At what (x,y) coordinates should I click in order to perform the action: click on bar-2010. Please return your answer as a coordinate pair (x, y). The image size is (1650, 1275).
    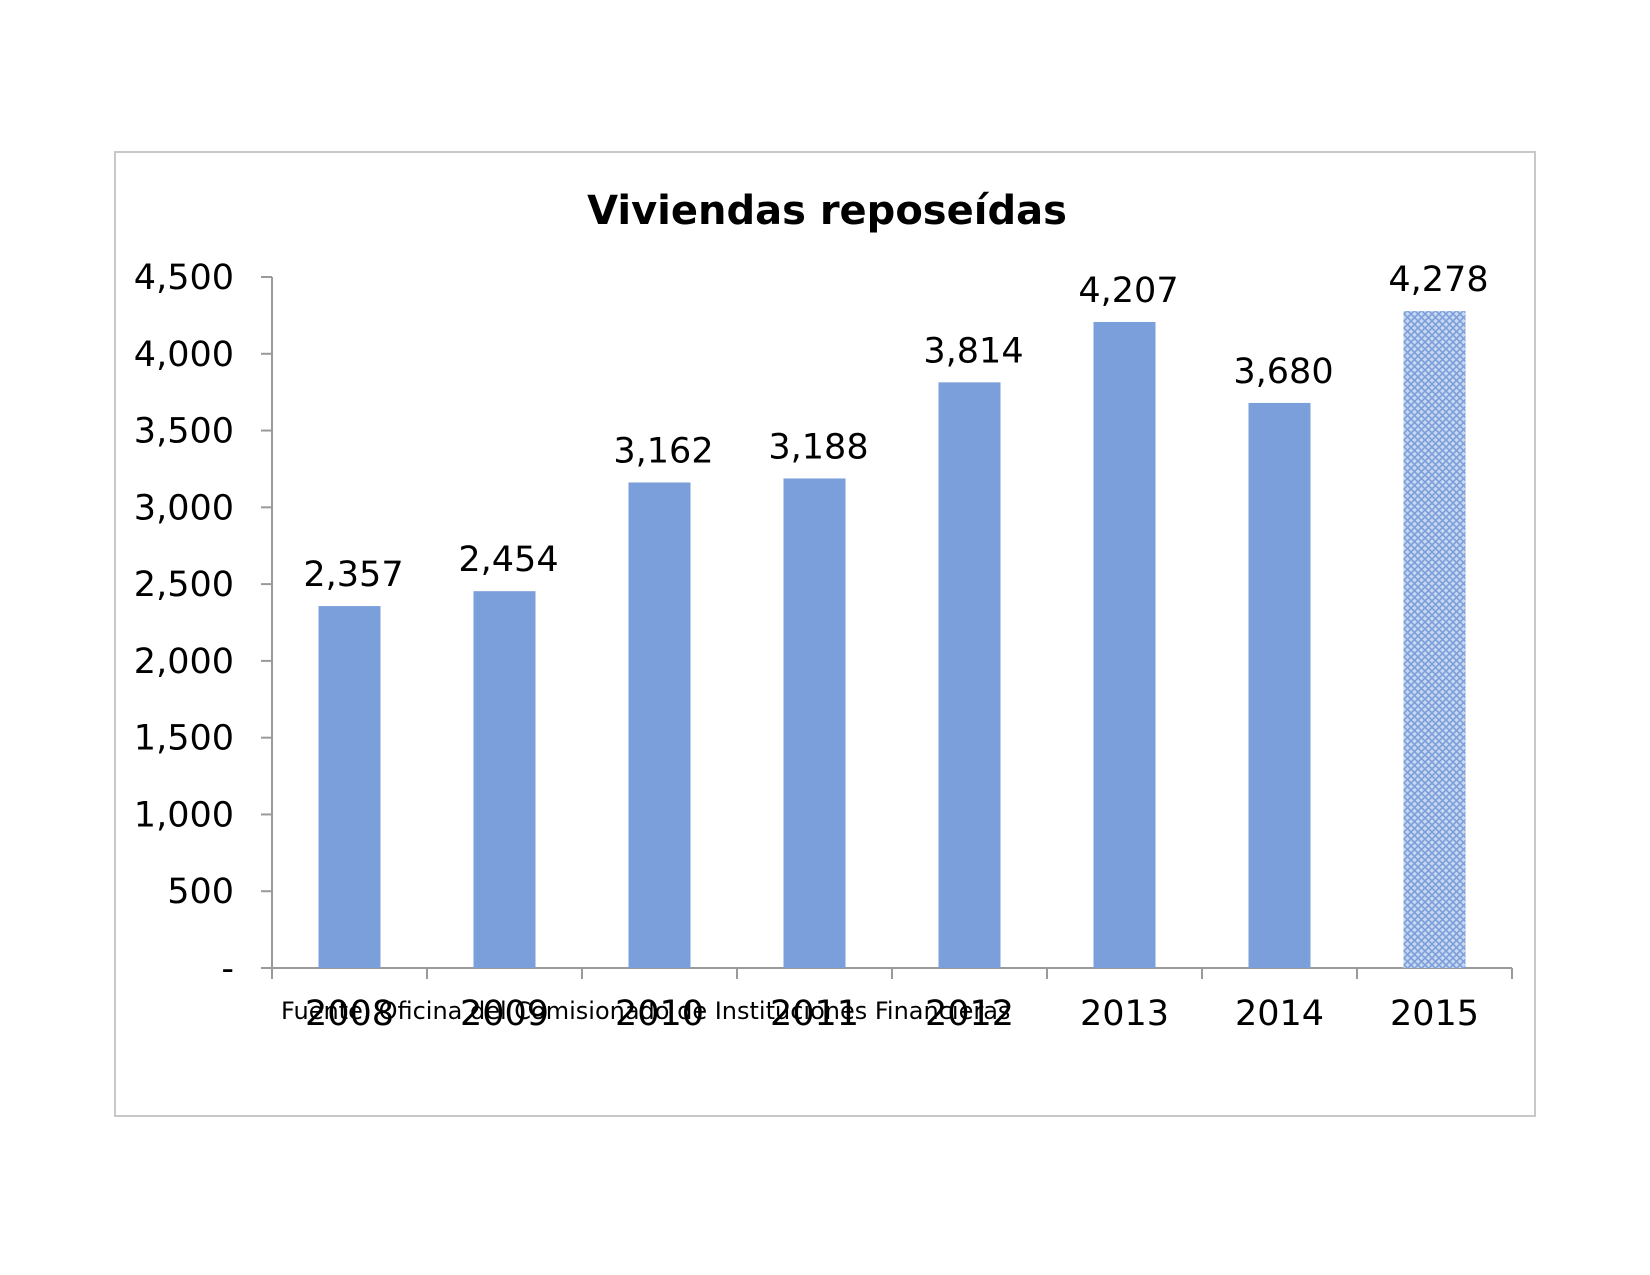
    Looking at the image, I should click on (659, 725).